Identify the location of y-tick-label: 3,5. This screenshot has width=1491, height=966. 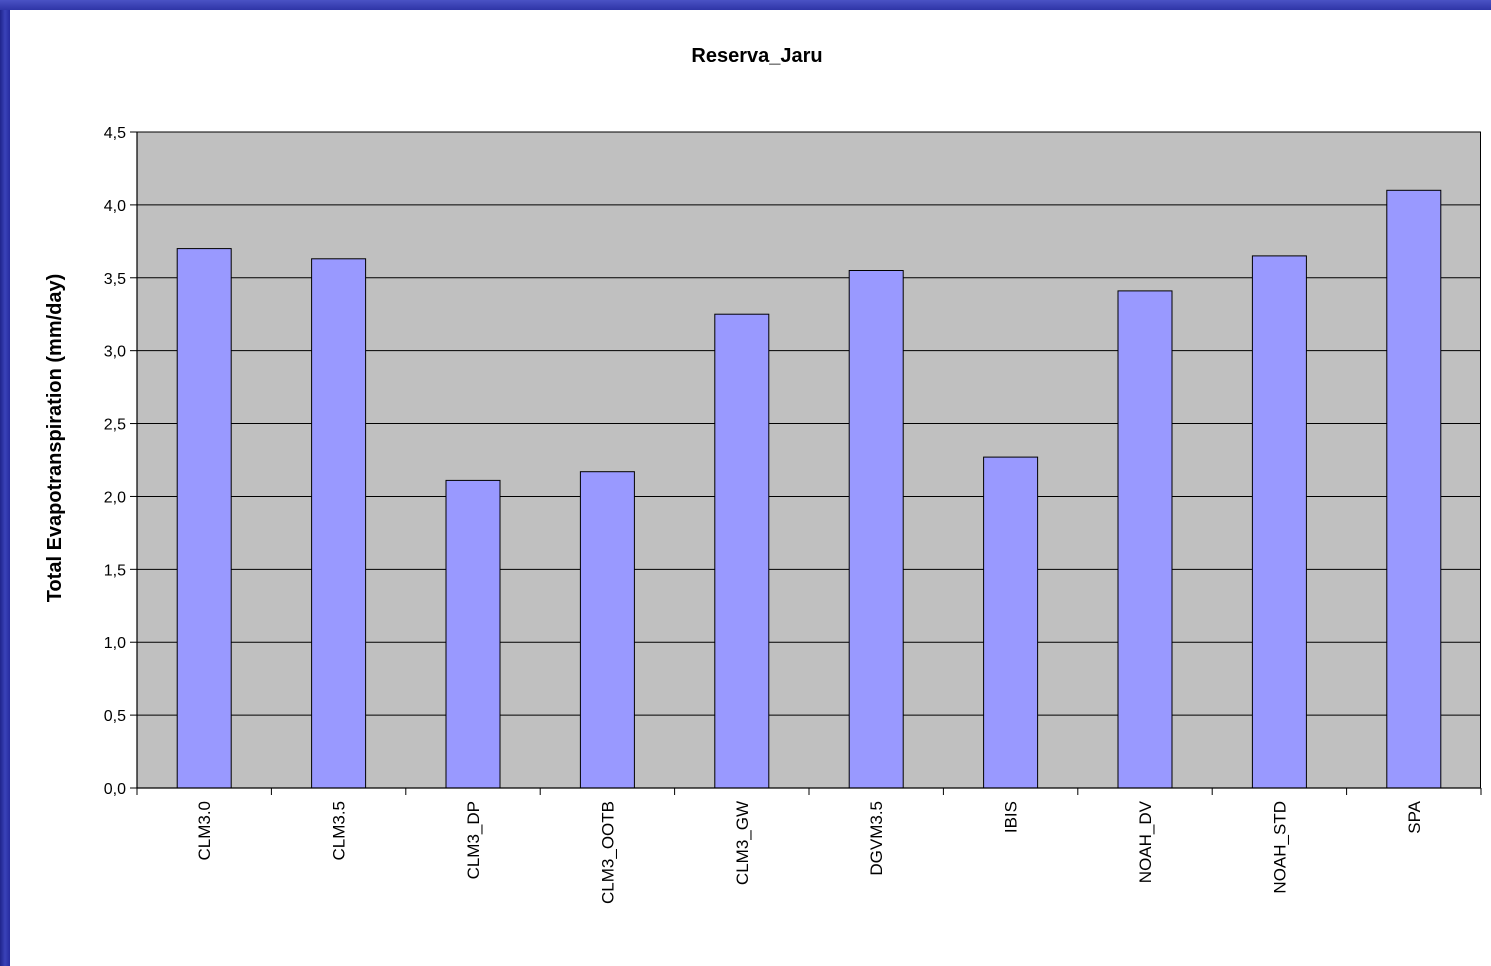
(115, 279).